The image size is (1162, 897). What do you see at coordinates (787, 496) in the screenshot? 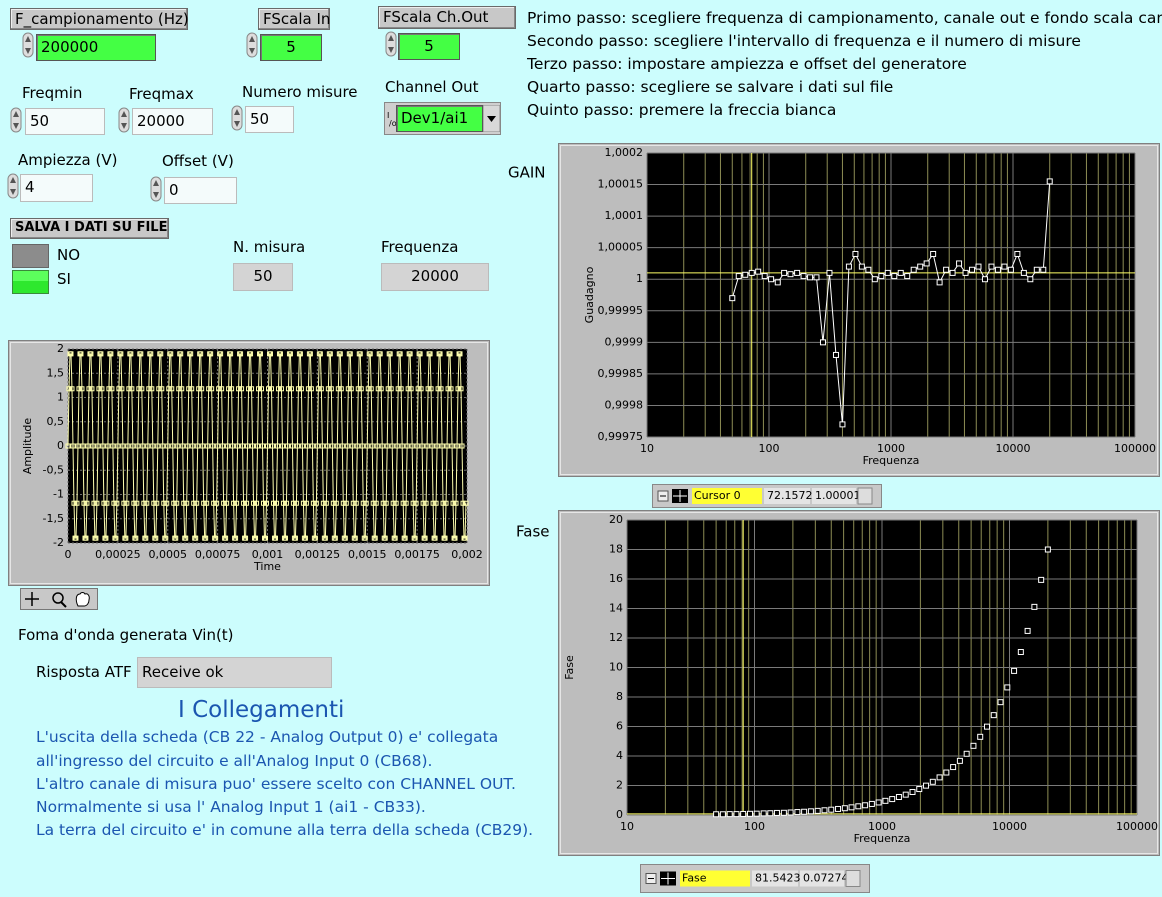
I see `cursor-x-bg` at bounding box center [787, 496].